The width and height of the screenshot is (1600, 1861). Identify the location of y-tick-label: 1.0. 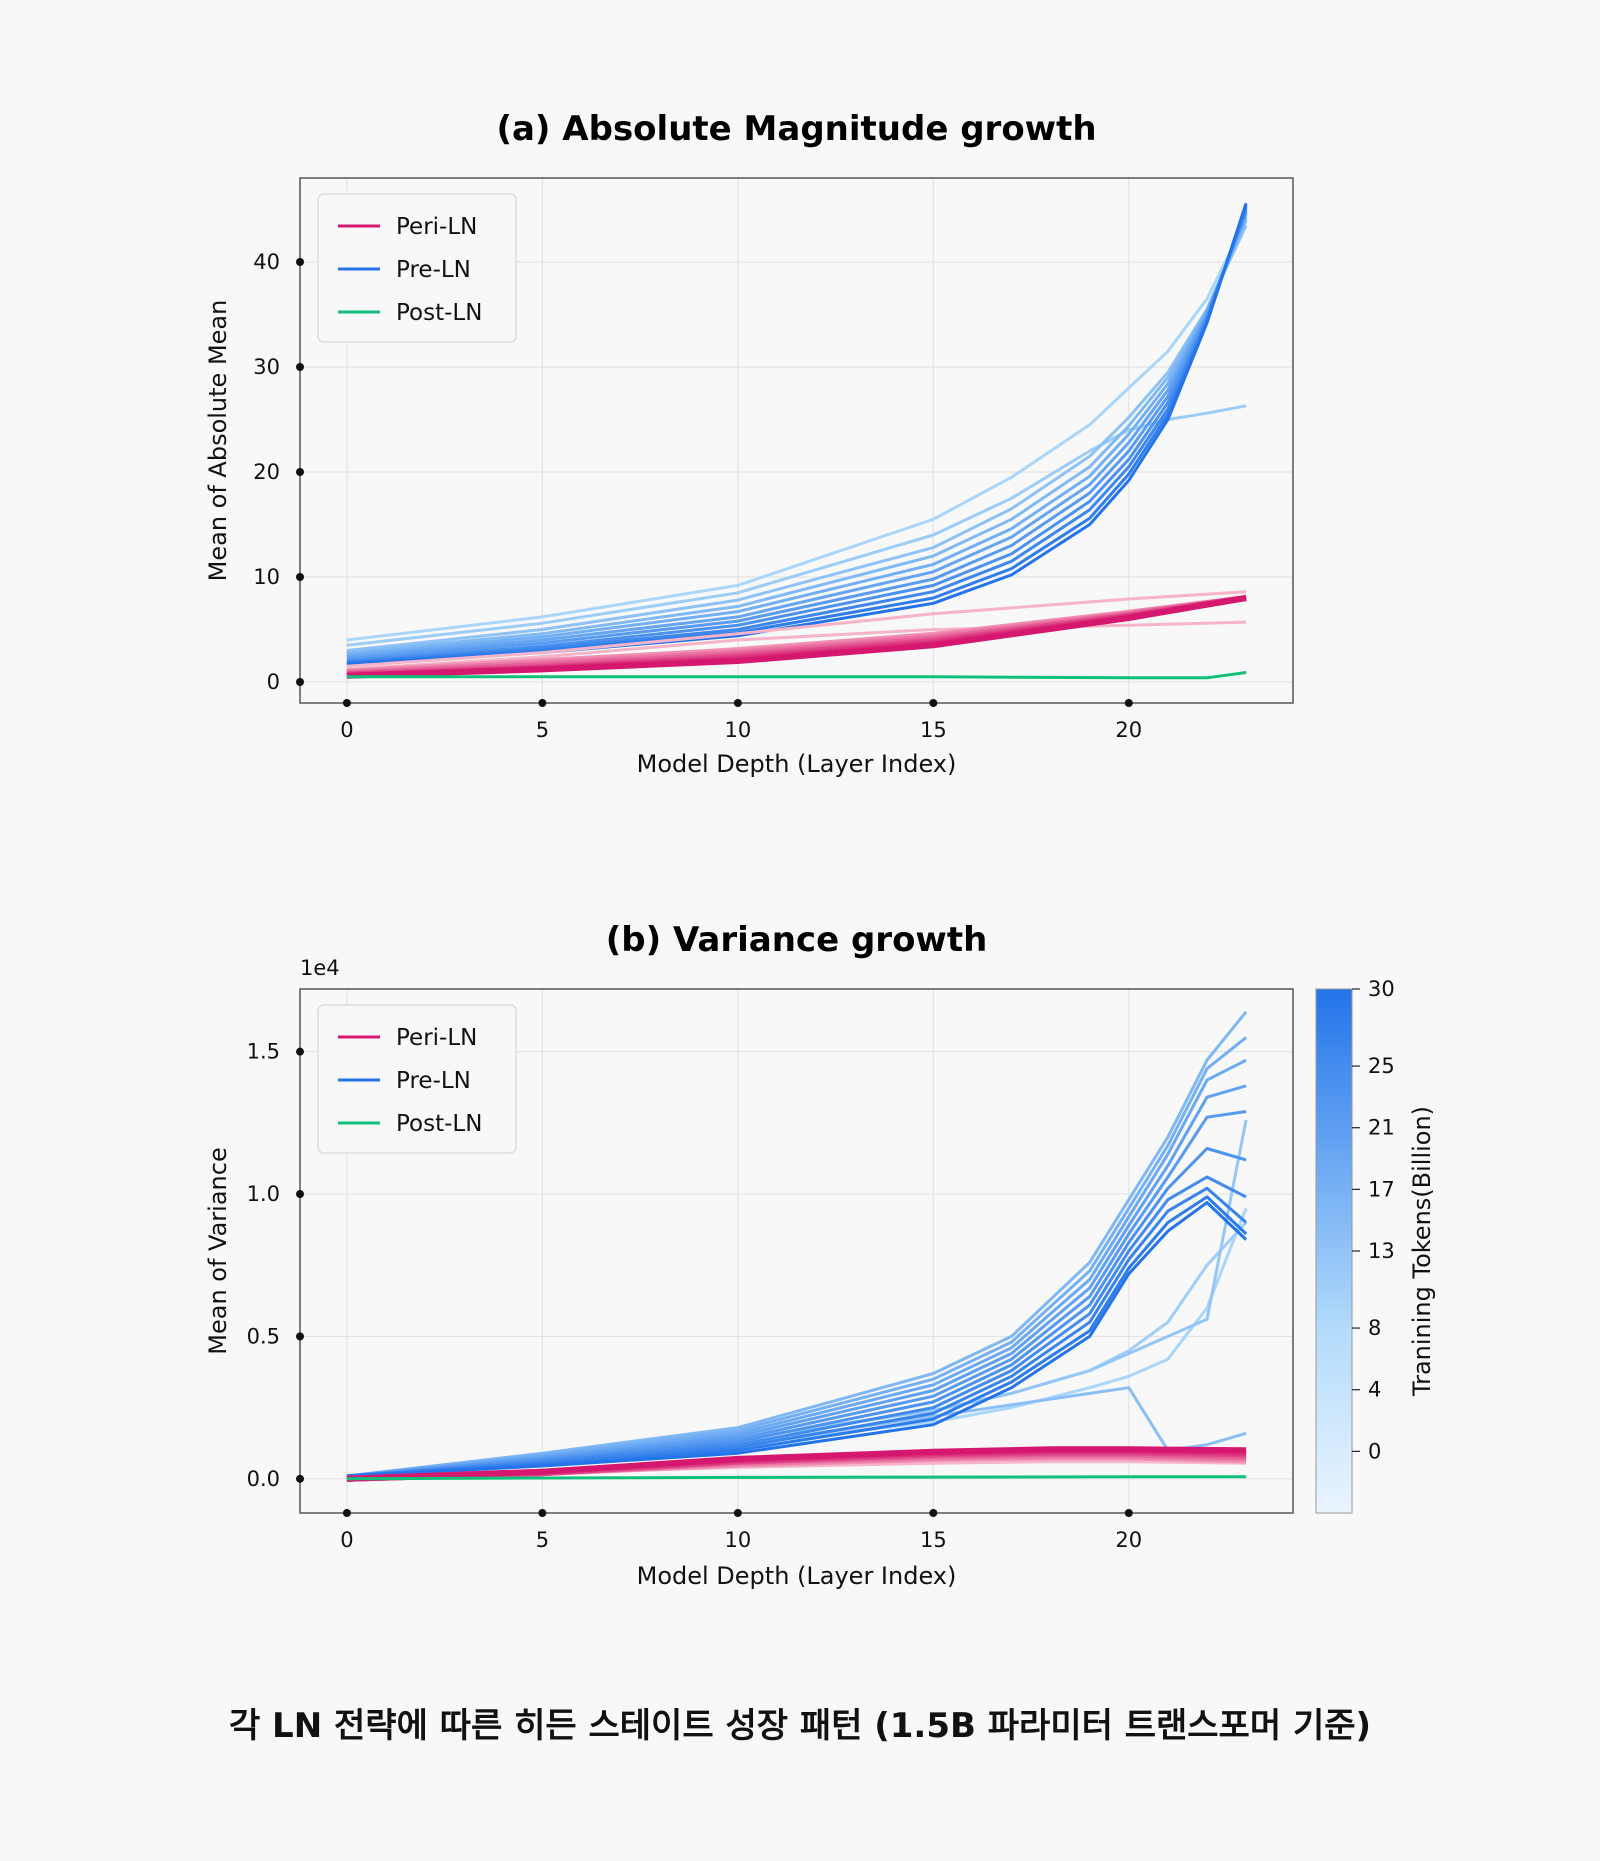
(263, 1194).